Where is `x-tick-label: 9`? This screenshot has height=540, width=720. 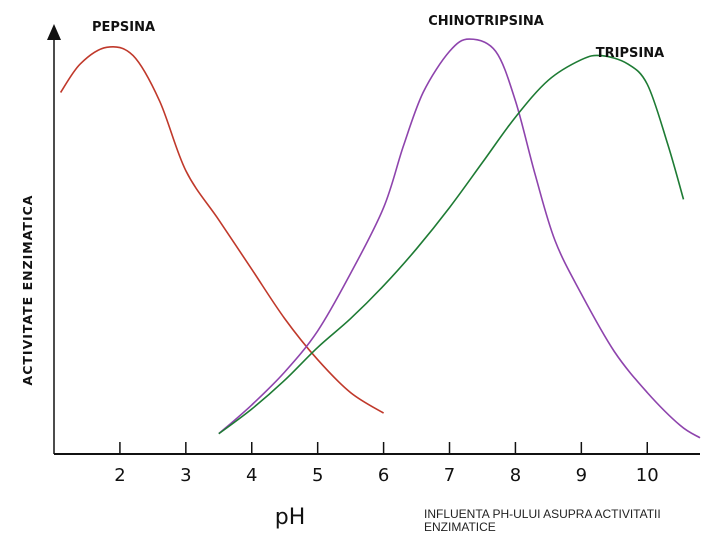 x-tick-label: 9 is located at coordinates (581, 475).